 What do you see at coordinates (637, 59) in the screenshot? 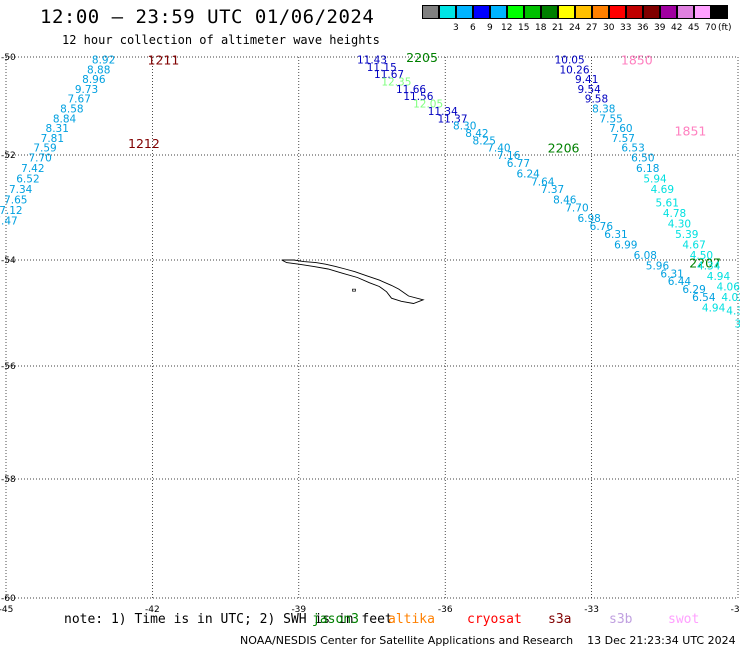
I see `pass-time-label: 1850` at bounding box center [637, 59].